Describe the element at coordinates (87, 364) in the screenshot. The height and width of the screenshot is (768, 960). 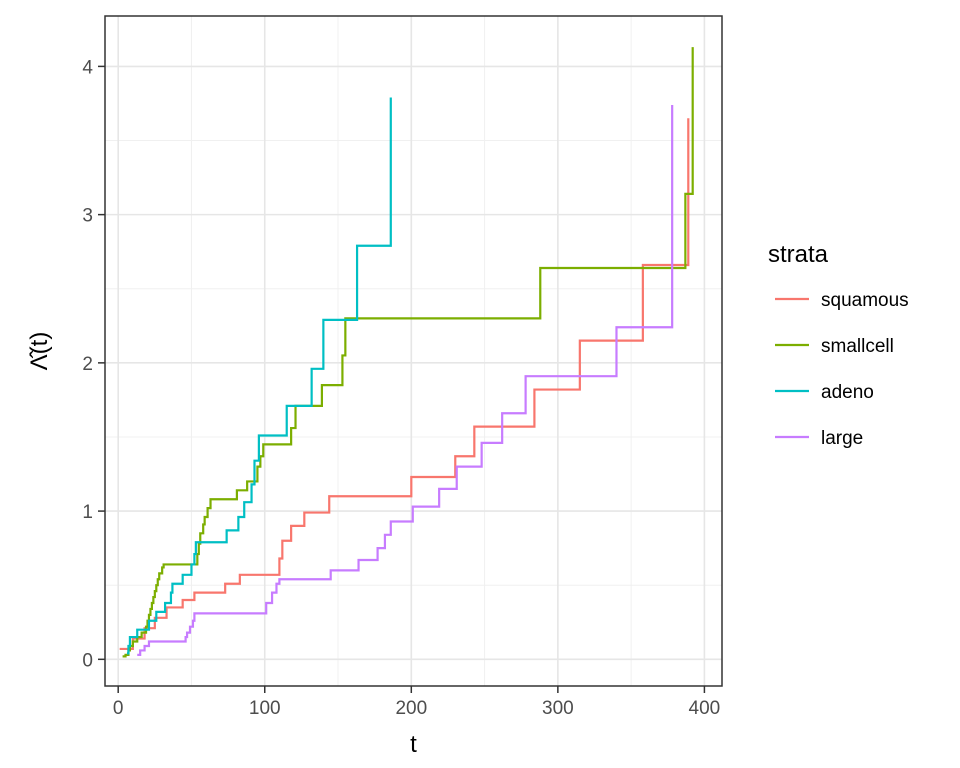
I see `y-tick-label: 2` at that location.